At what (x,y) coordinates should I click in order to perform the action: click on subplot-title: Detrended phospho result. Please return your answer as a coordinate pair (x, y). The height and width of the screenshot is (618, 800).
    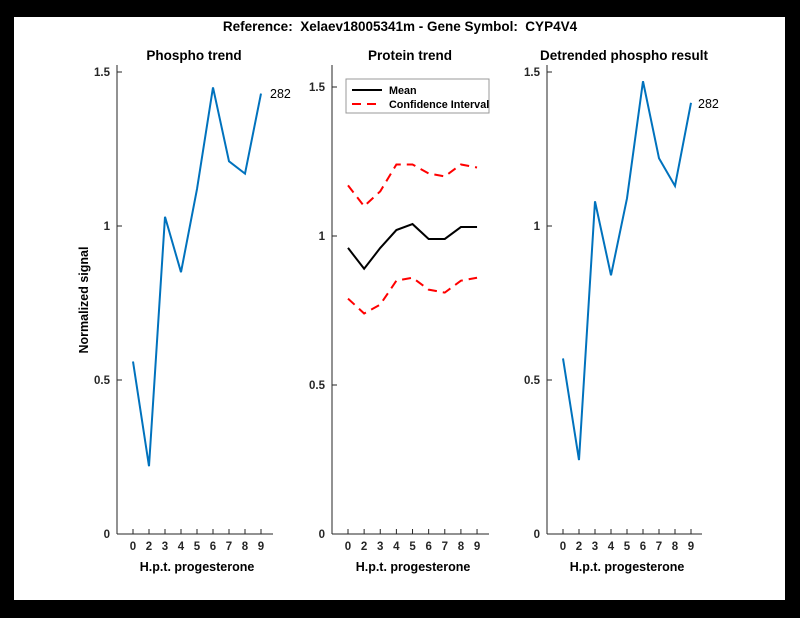
    Looking at the image, I should click on (624, 55).